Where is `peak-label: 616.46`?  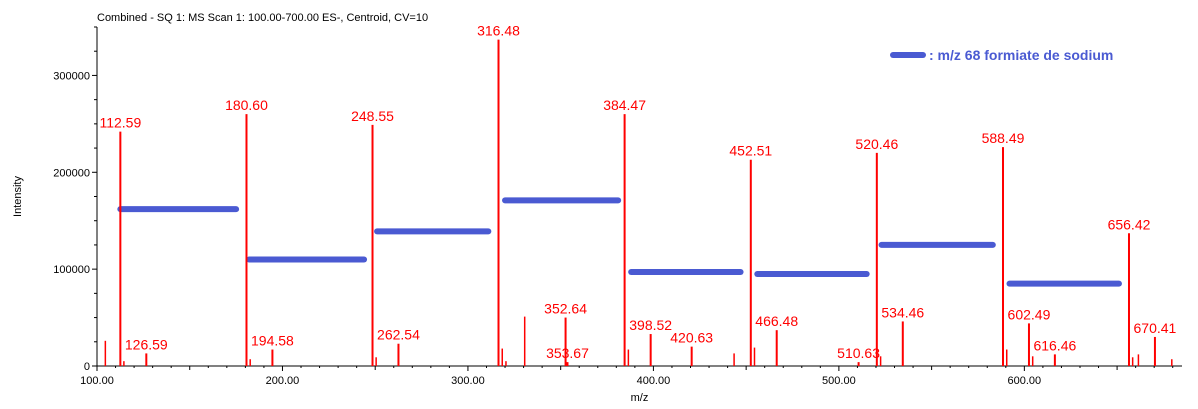
peak-label: 616.46 is located at coordinates (1054, 345).